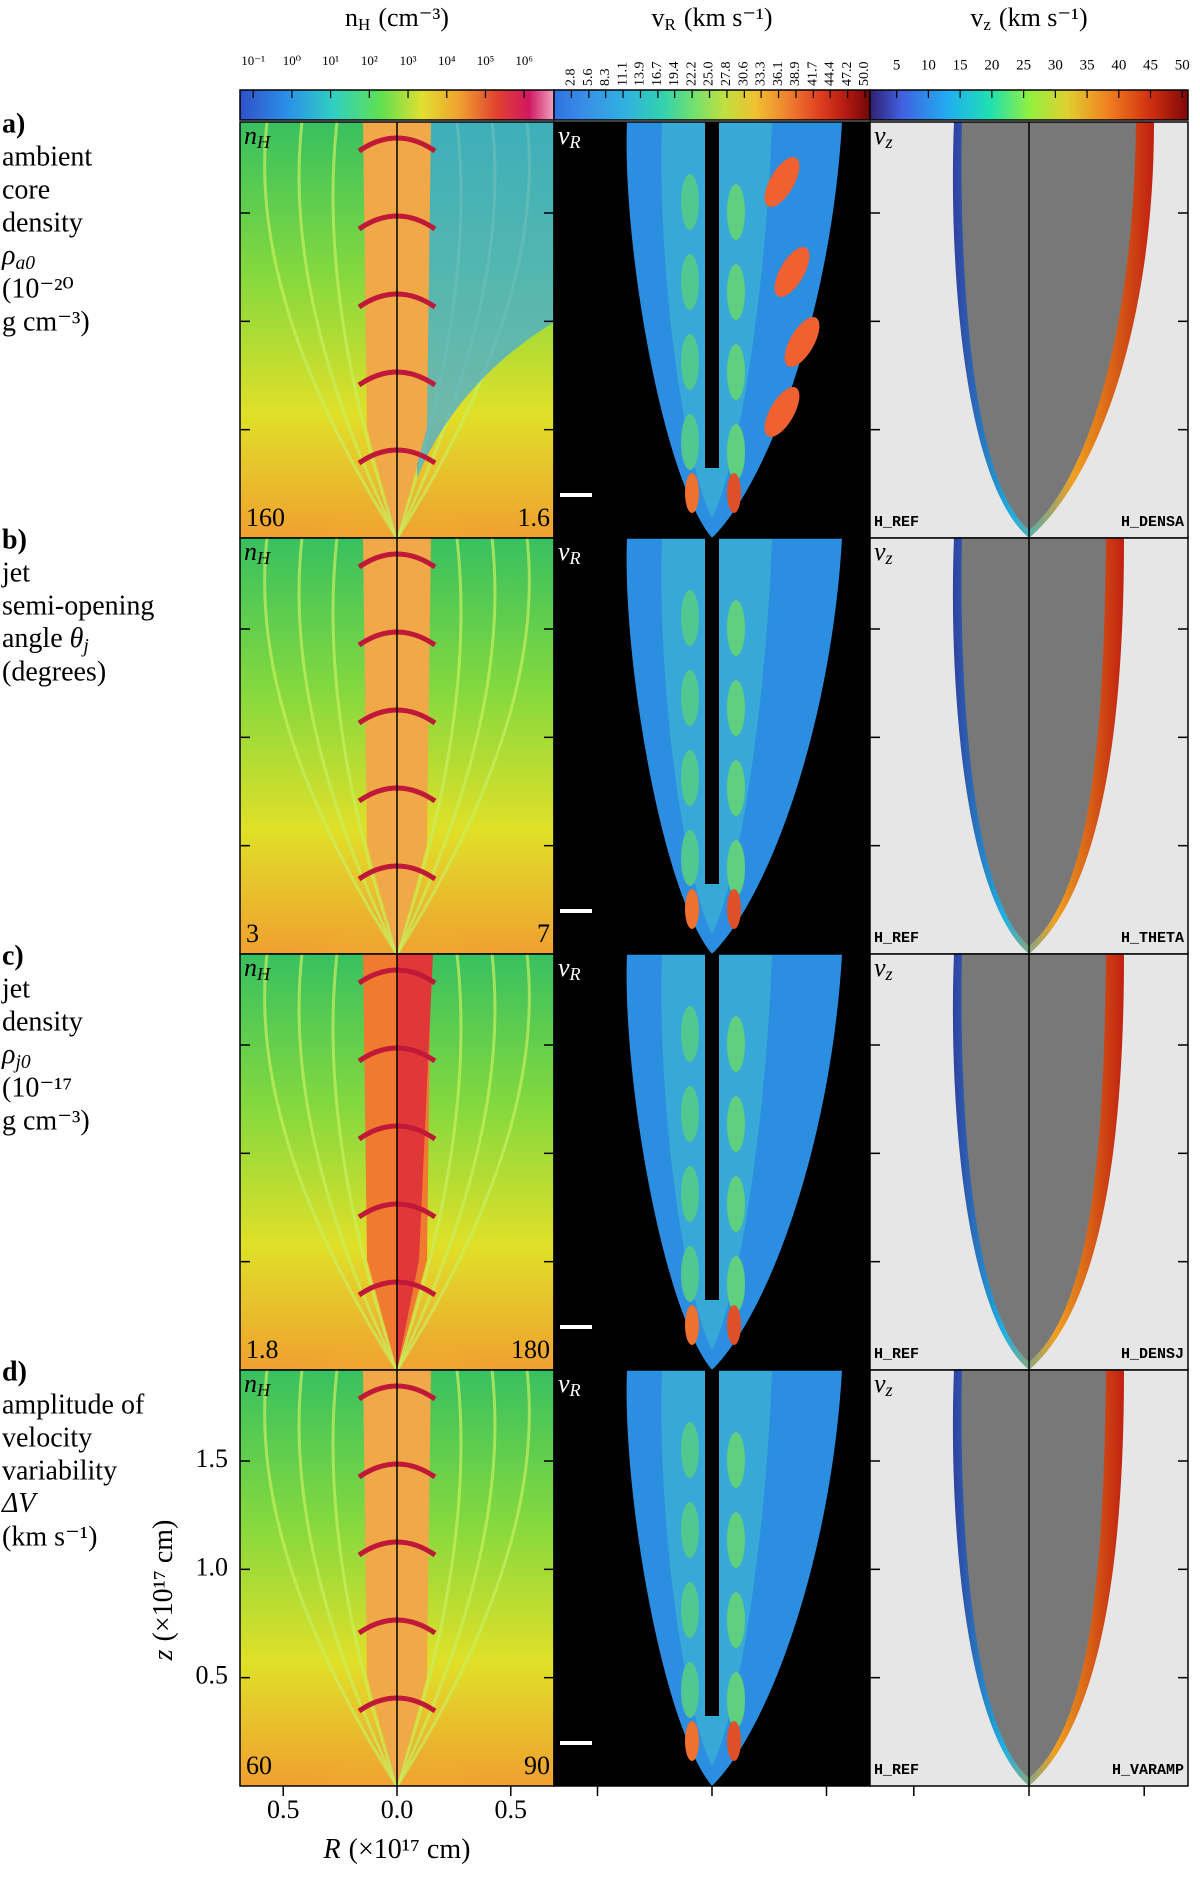  I want to click on colorbar-tick-label: 11.1, so click(622, 74).